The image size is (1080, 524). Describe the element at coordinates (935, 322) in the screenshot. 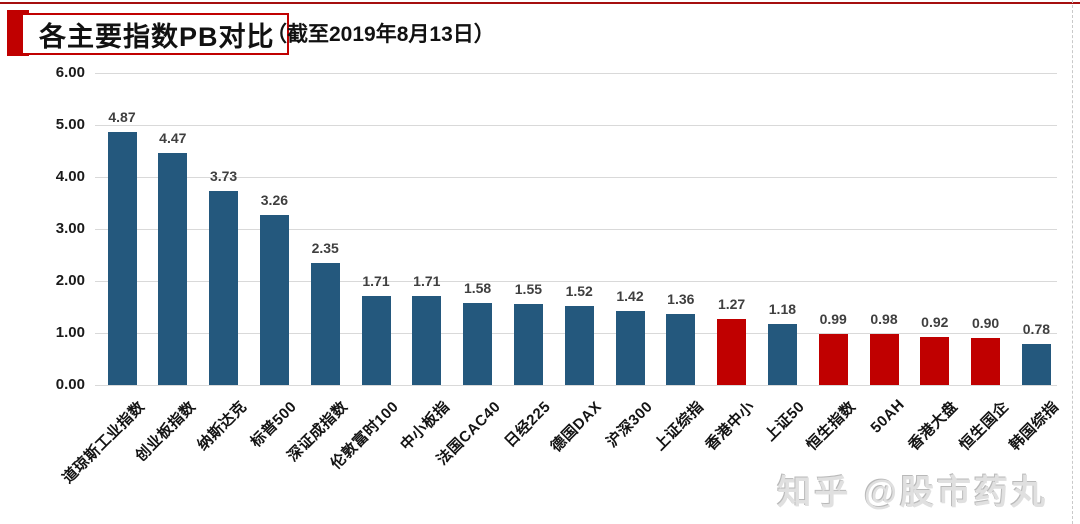

I see `bar-value-label: 0.92` at that location.